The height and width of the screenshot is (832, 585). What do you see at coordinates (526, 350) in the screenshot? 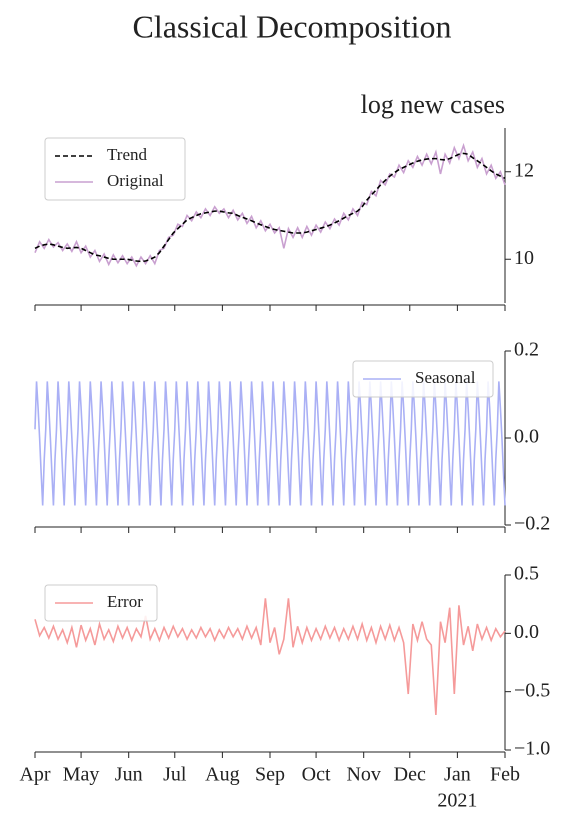
I see `y-tick-label: 0.2` at bounding box center [526, 350].